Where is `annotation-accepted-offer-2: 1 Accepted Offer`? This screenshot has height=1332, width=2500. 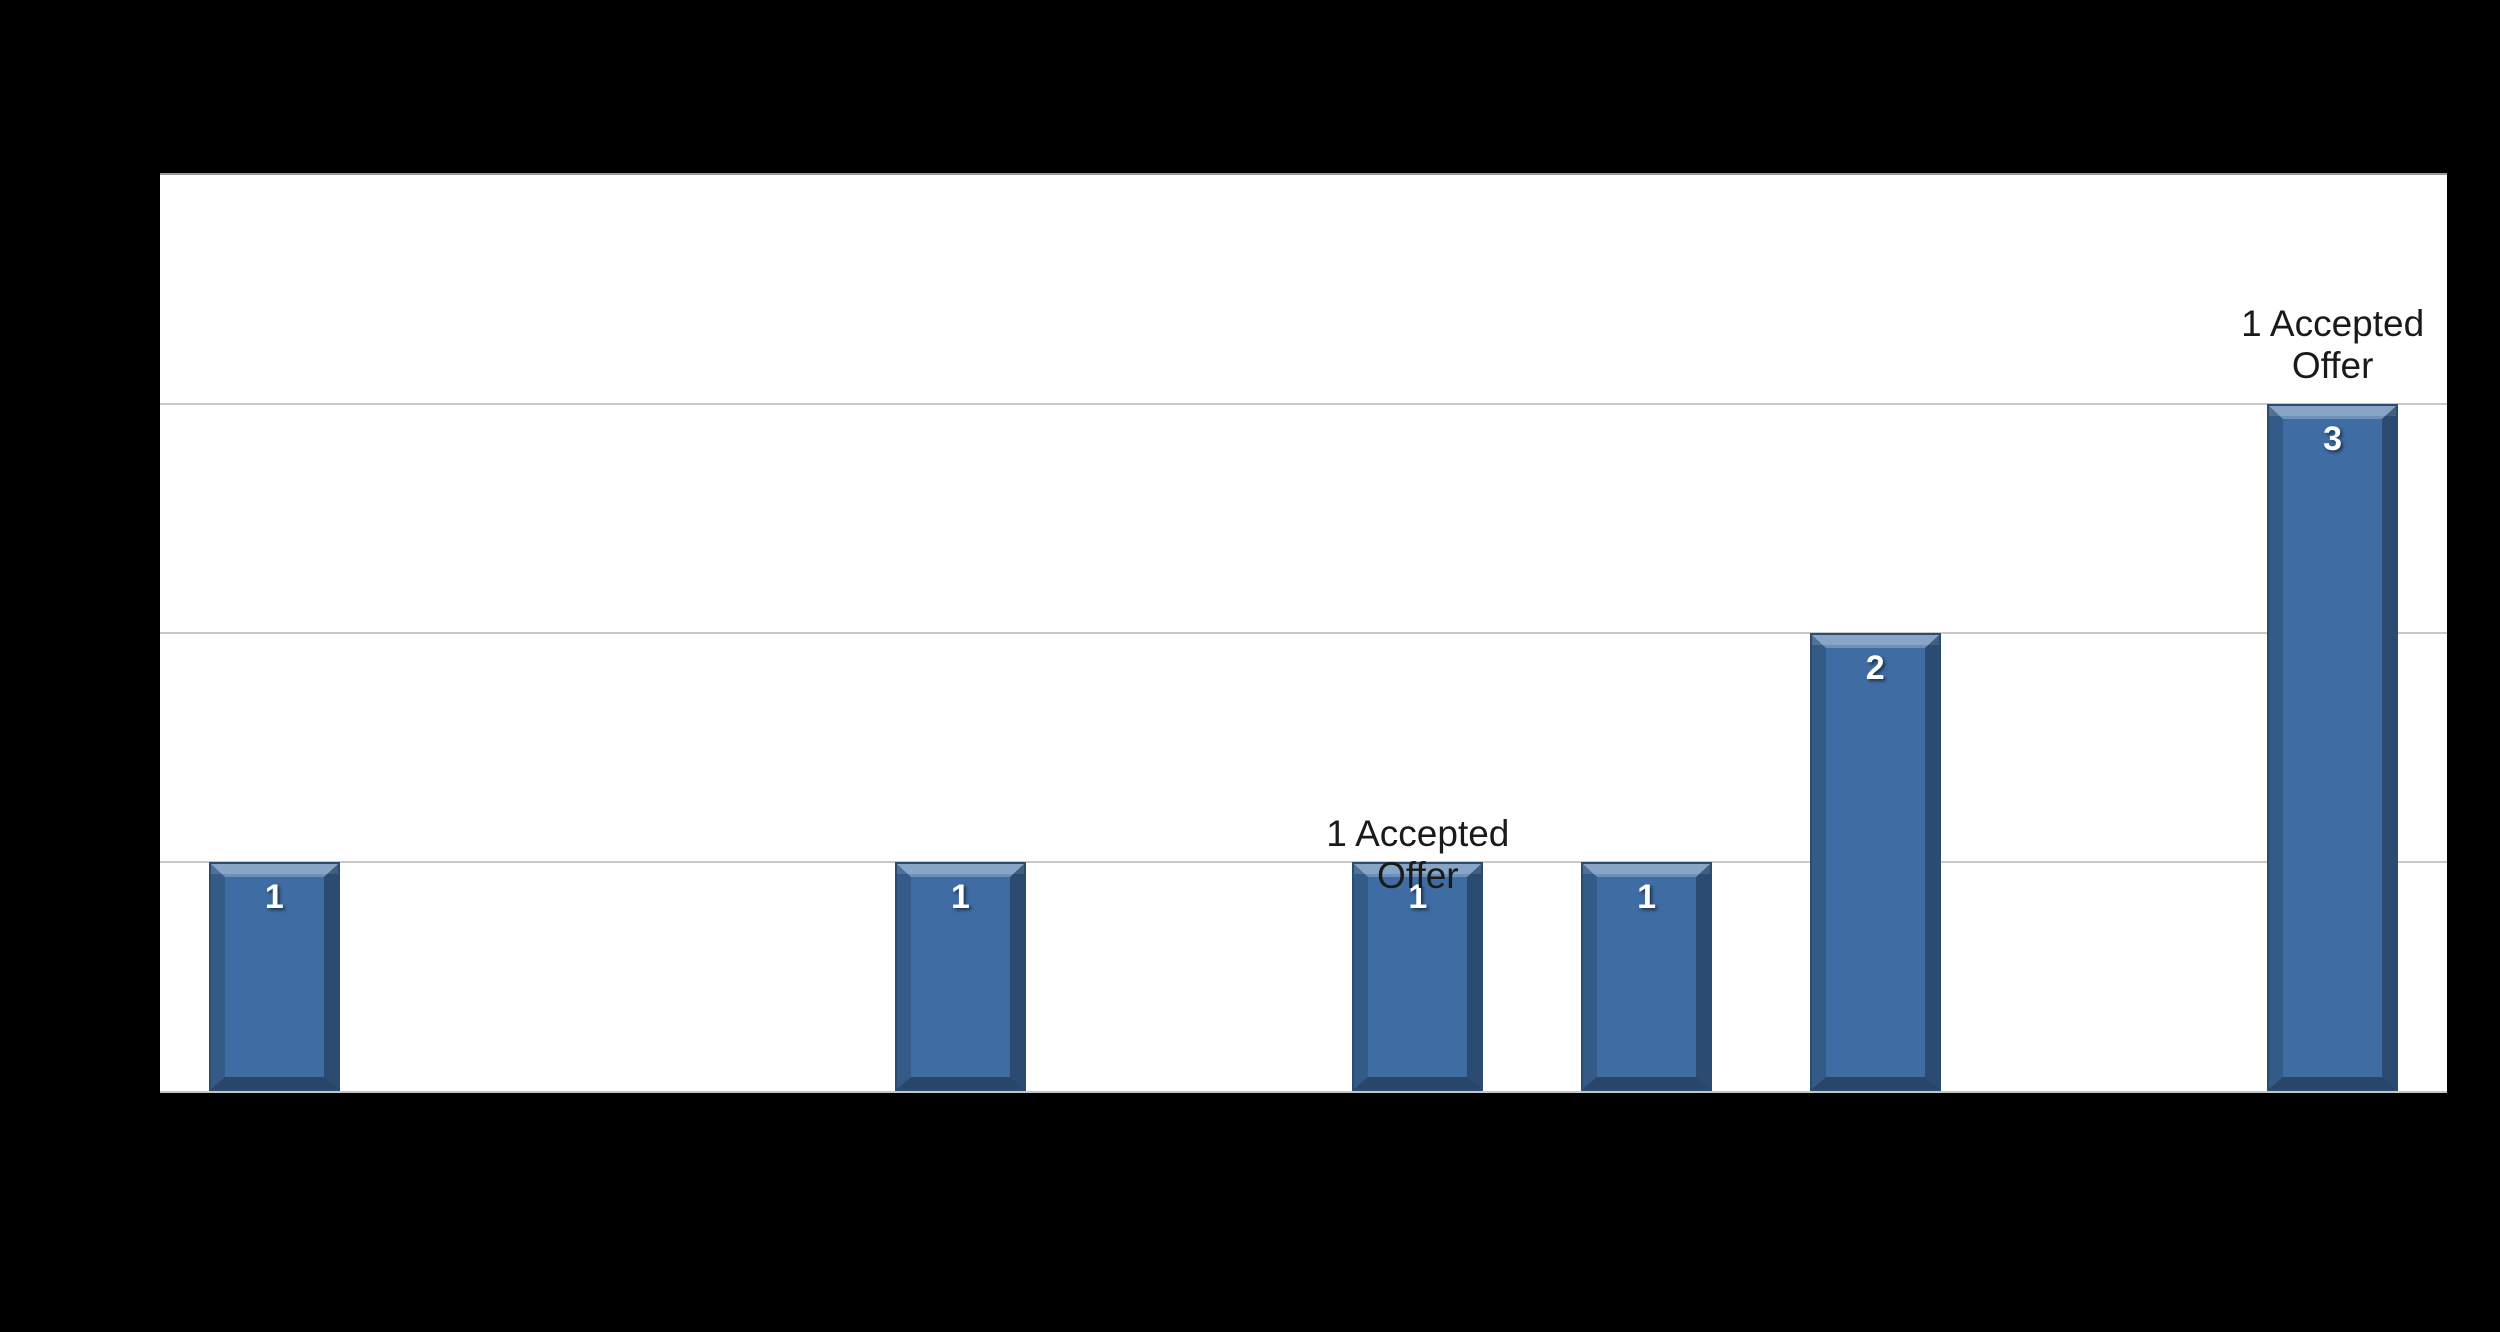
annotation-accepted-offer-2: 1 Accepted Offer is located at coordinates (2332, 345).